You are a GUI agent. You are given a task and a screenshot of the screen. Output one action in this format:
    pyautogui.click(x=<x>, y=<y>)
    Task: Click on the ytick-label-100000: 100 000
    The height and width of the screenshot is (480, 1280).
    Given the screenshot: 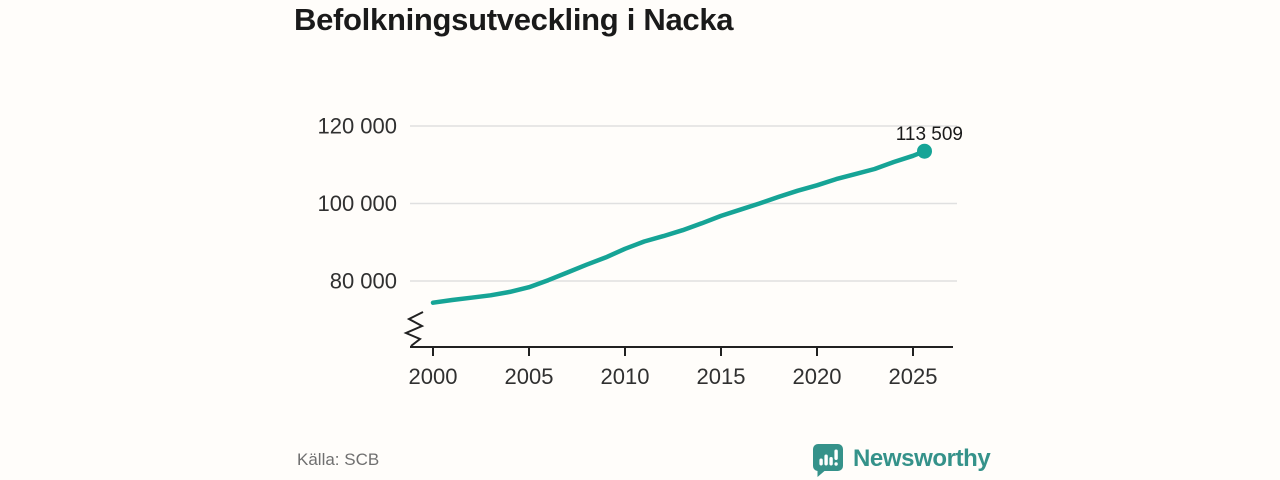 What is the action you would take?
    pyautogui.click(x=357, y=203)
    